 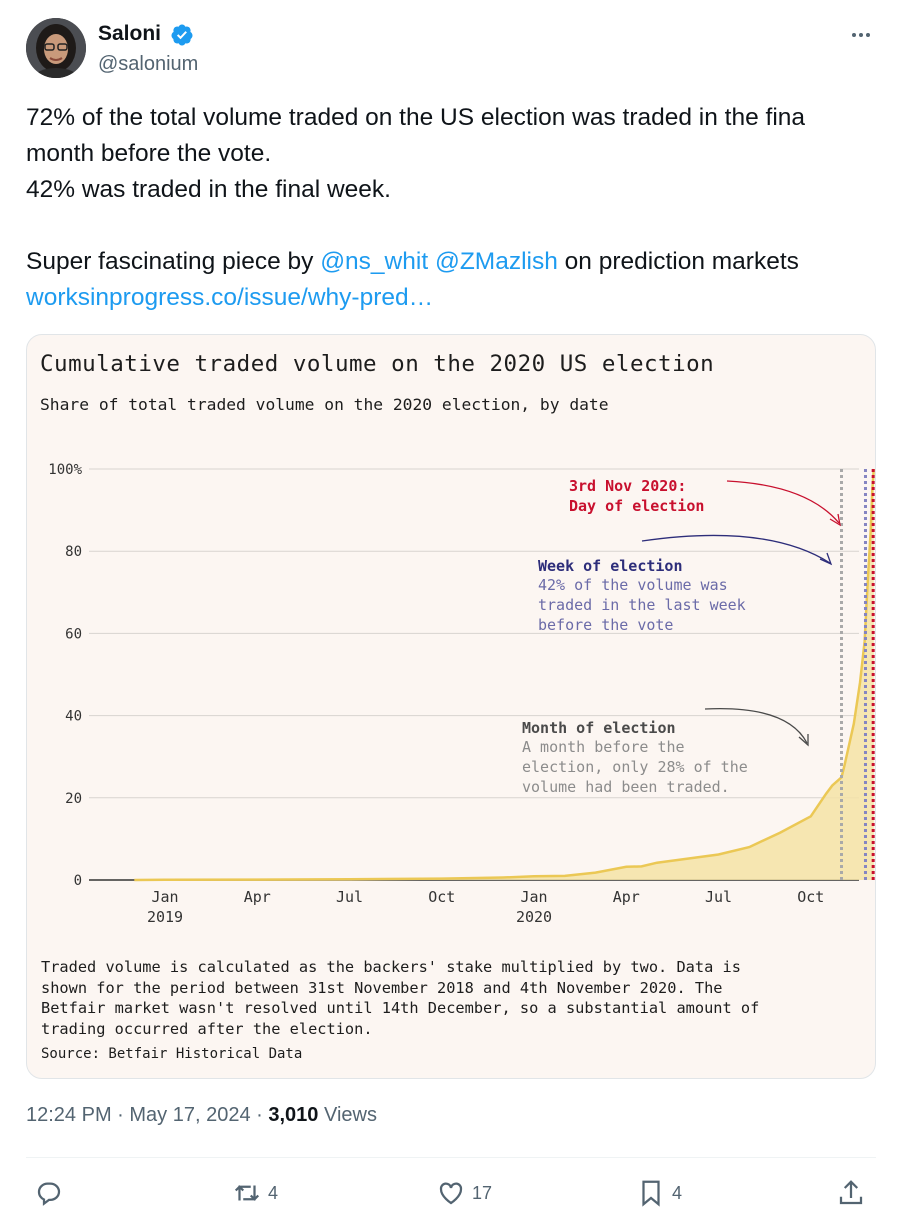 What do you see at coordinates (208, 189) in the screenshot?
I see `tweet-line: 42% was traded in the final week.` at bounding box center [208, 189].